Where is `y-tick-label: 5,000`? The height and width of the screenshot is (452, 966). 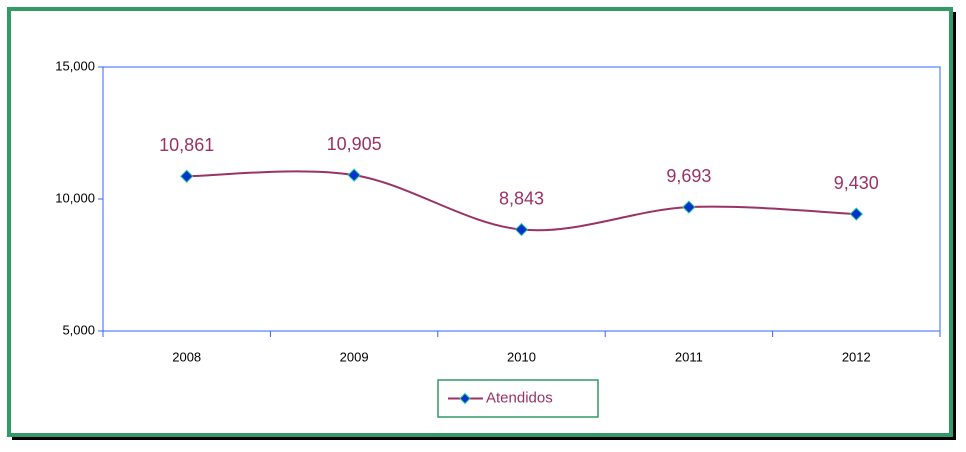
y-tick-label: 5,000 is located at coordinates (78, 329).